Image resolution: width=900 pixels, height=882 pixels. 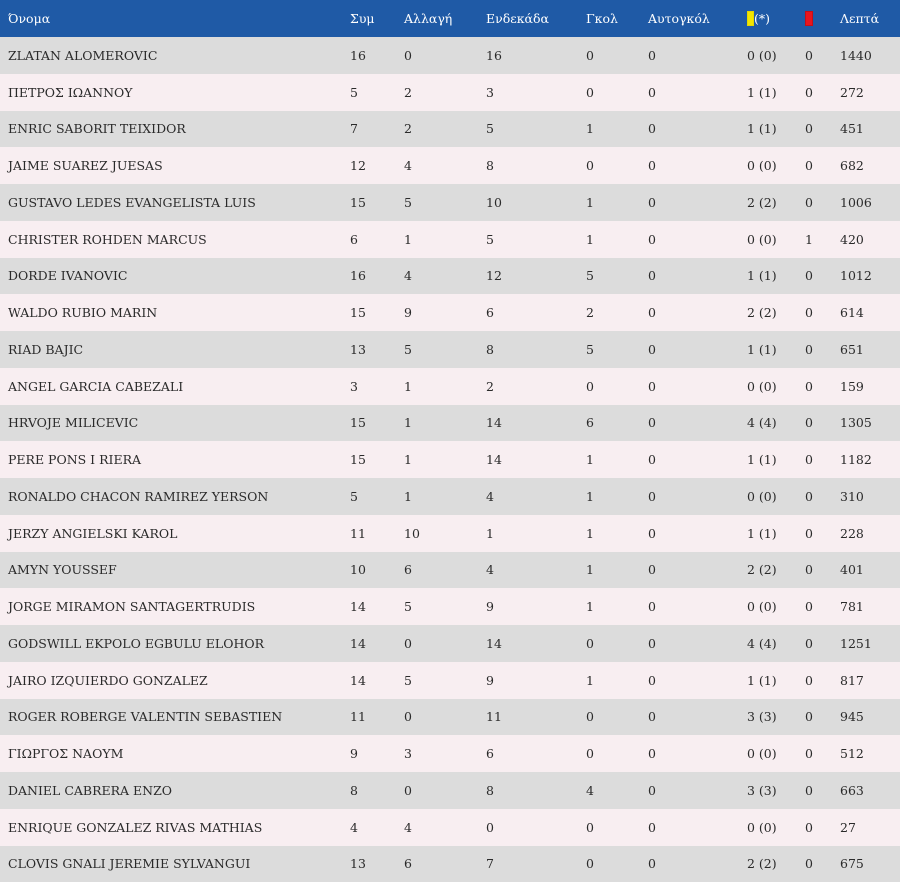 I want to click on starts-cell: 11, so click(x=536, y=717).